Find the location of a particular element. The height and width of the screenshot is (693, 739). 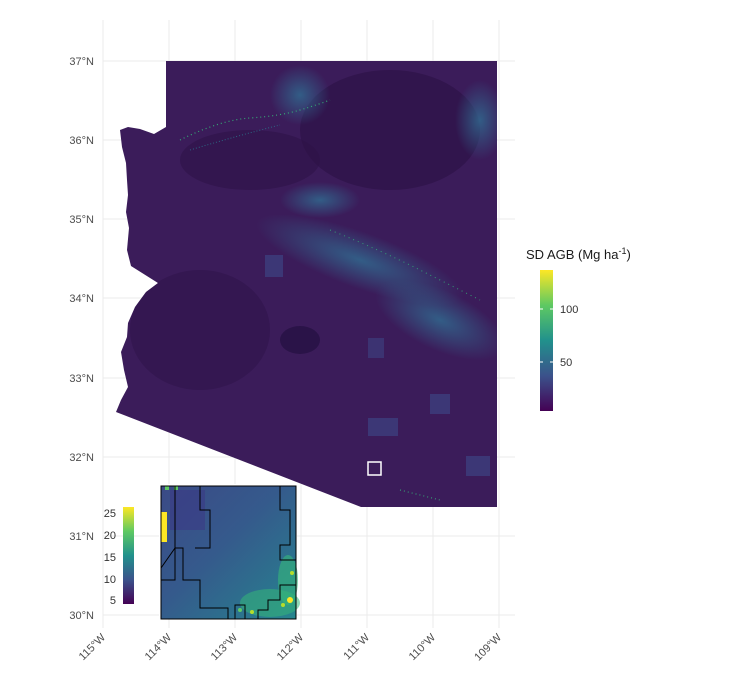

legend-tick-100: 100 is located at coordinates (569, 310).